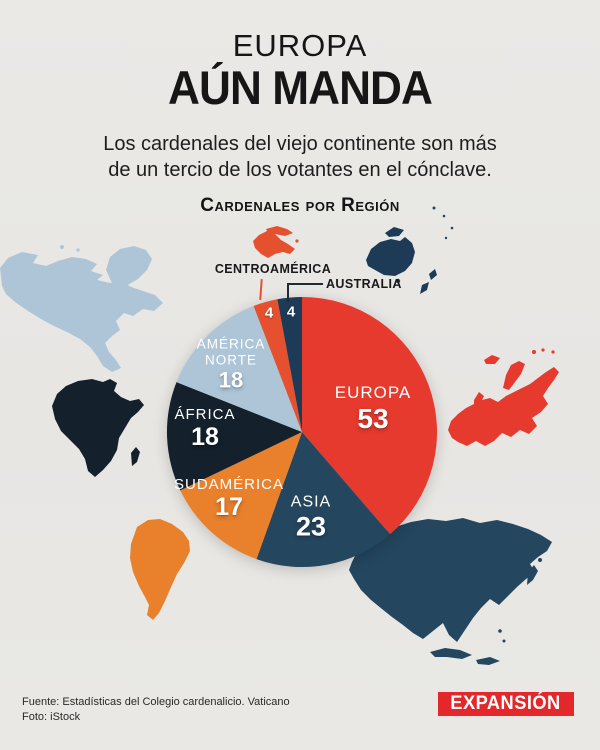 The width and height of the screenshot is (600, 750). I want to click on pie-label-africa: ÁFRICA 18, so click(204, 429).